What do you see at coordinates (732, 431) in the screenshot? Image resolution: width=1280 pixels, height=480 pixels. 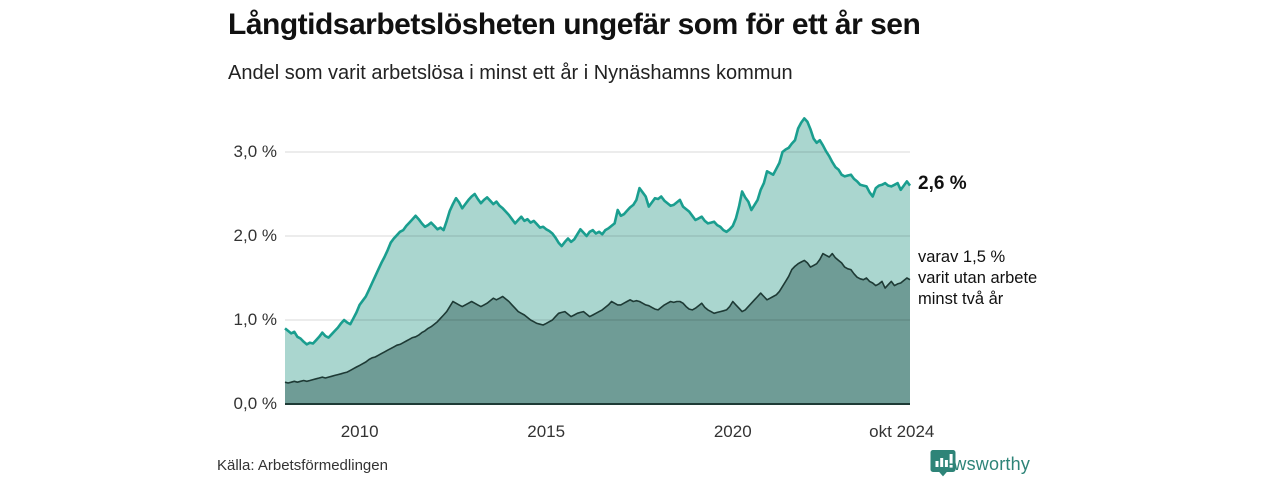 I see `x-tick-label: 2020` at bounding box center [732, 431].